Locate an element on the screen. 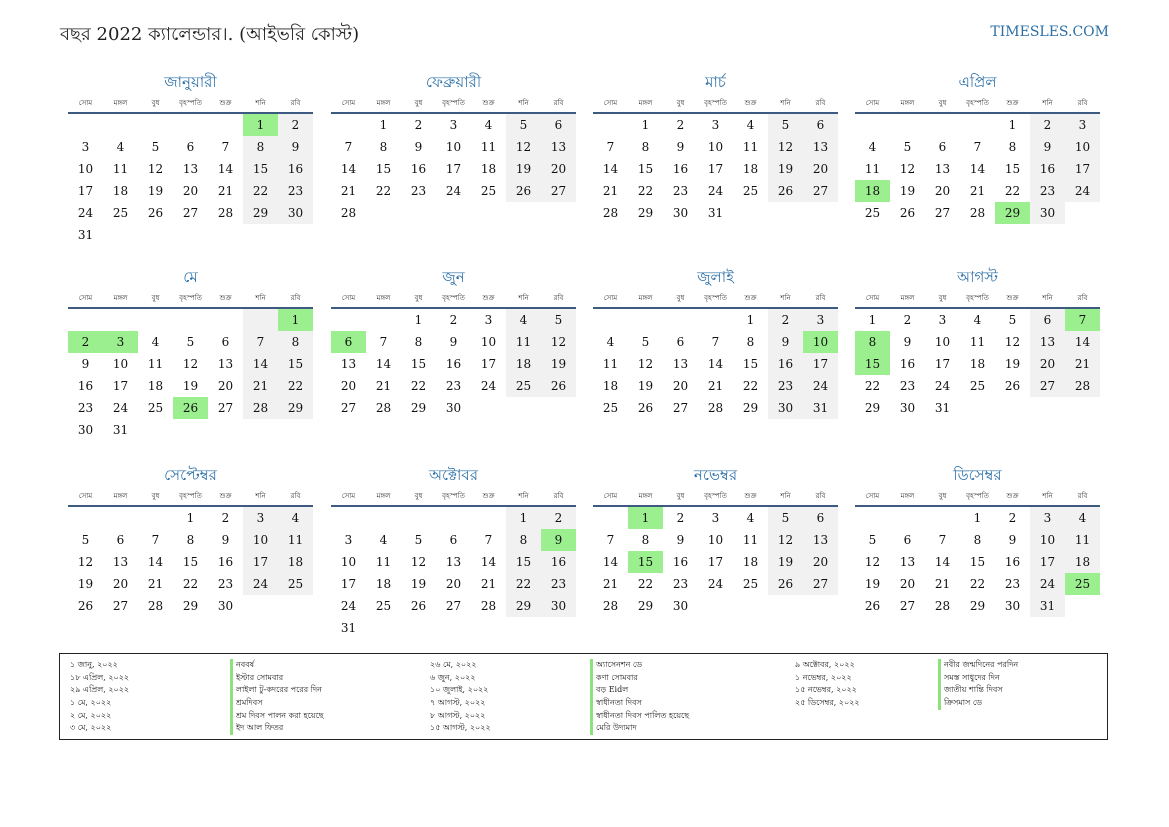 The image size is (1169, 827). day-cell: 6 is located at coordinates (225, 342).